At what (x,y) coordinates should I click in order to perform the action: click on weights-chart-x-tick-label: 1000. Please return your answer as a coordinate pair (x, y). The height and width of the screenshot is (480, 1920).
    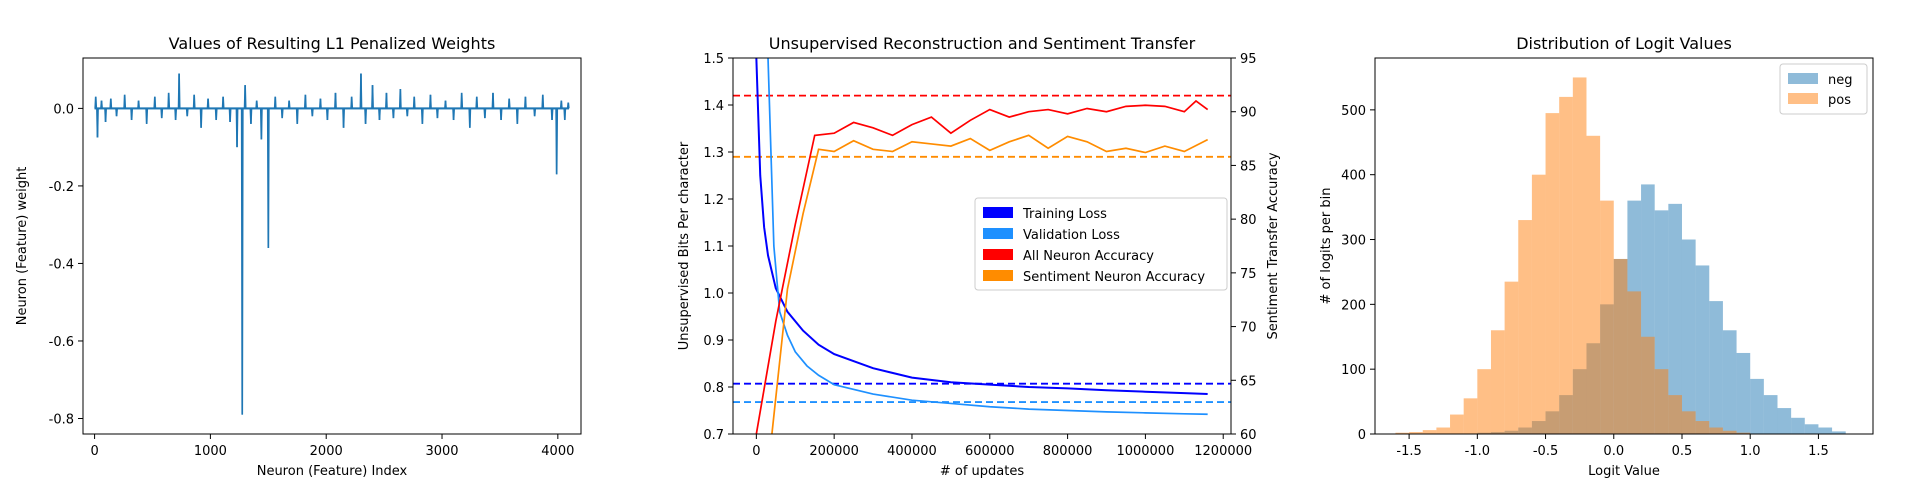
    Looking at the image, I should click on (210, 451).